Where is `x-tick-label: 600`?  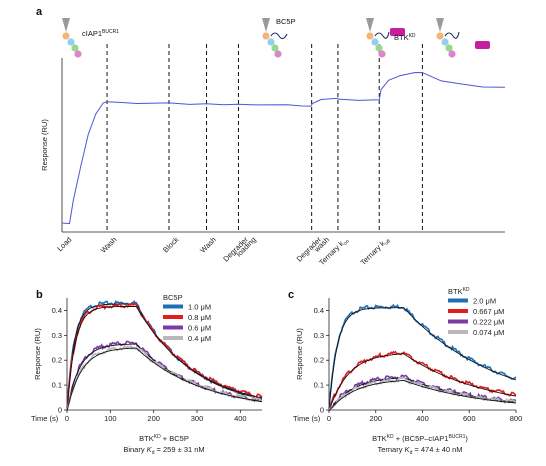 x-tick-label: 600 is located at coordinates (469, 418).